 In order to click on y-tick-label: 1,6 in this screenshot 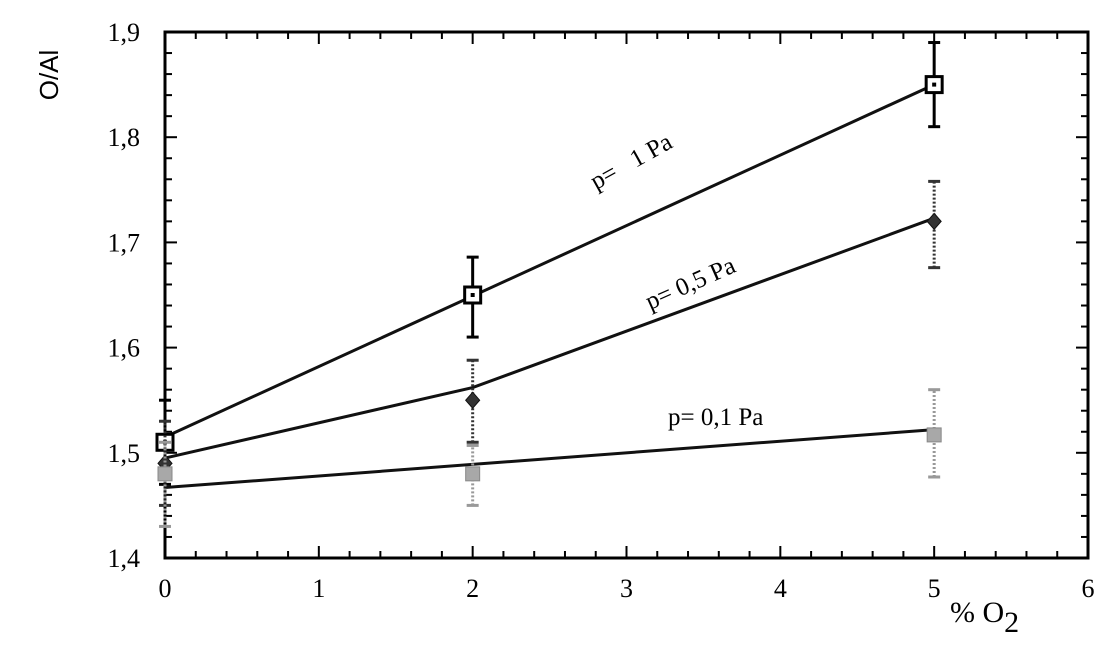, I will do `click(124, 348)`.